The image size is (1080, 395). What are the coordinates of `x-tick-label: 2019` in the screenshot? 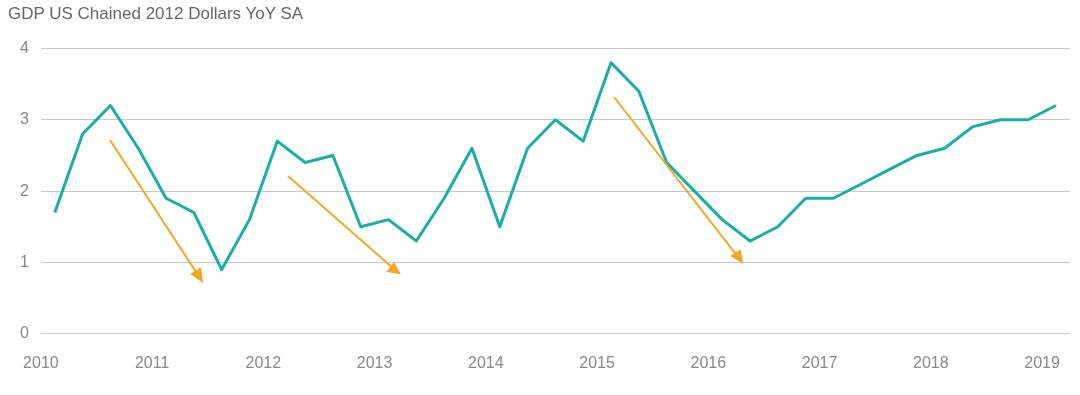 It's located at (1042, 362).